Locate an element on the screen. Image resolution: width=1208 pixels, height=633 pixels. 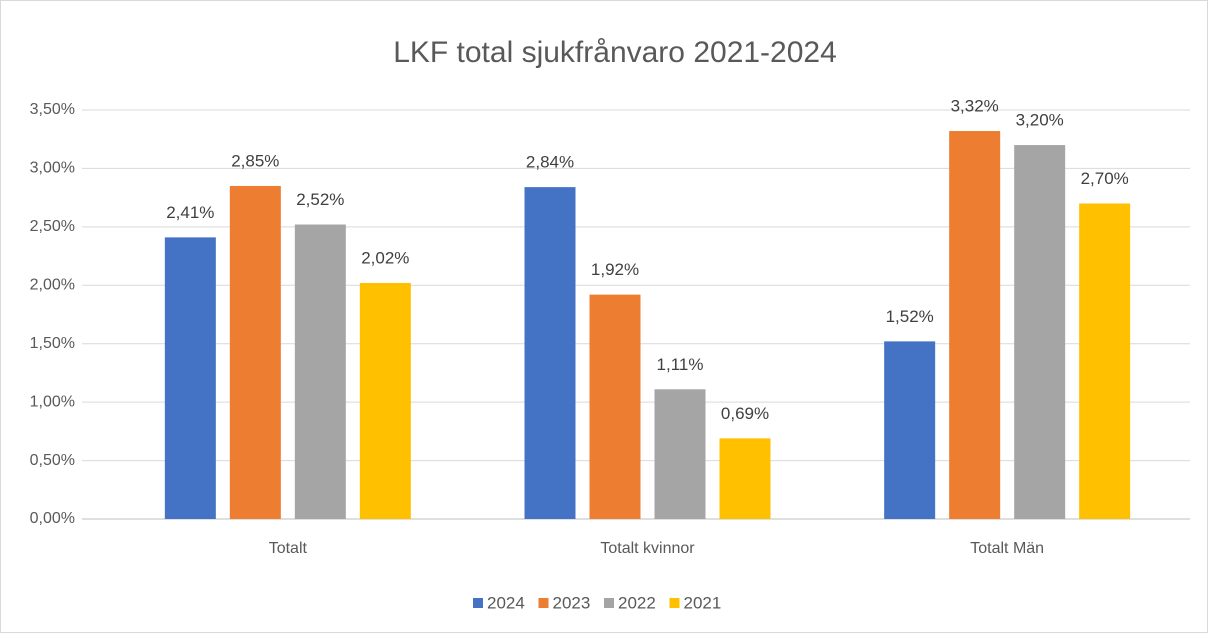
y-tick-label: 2,00% is located at coordinates (52, 285).